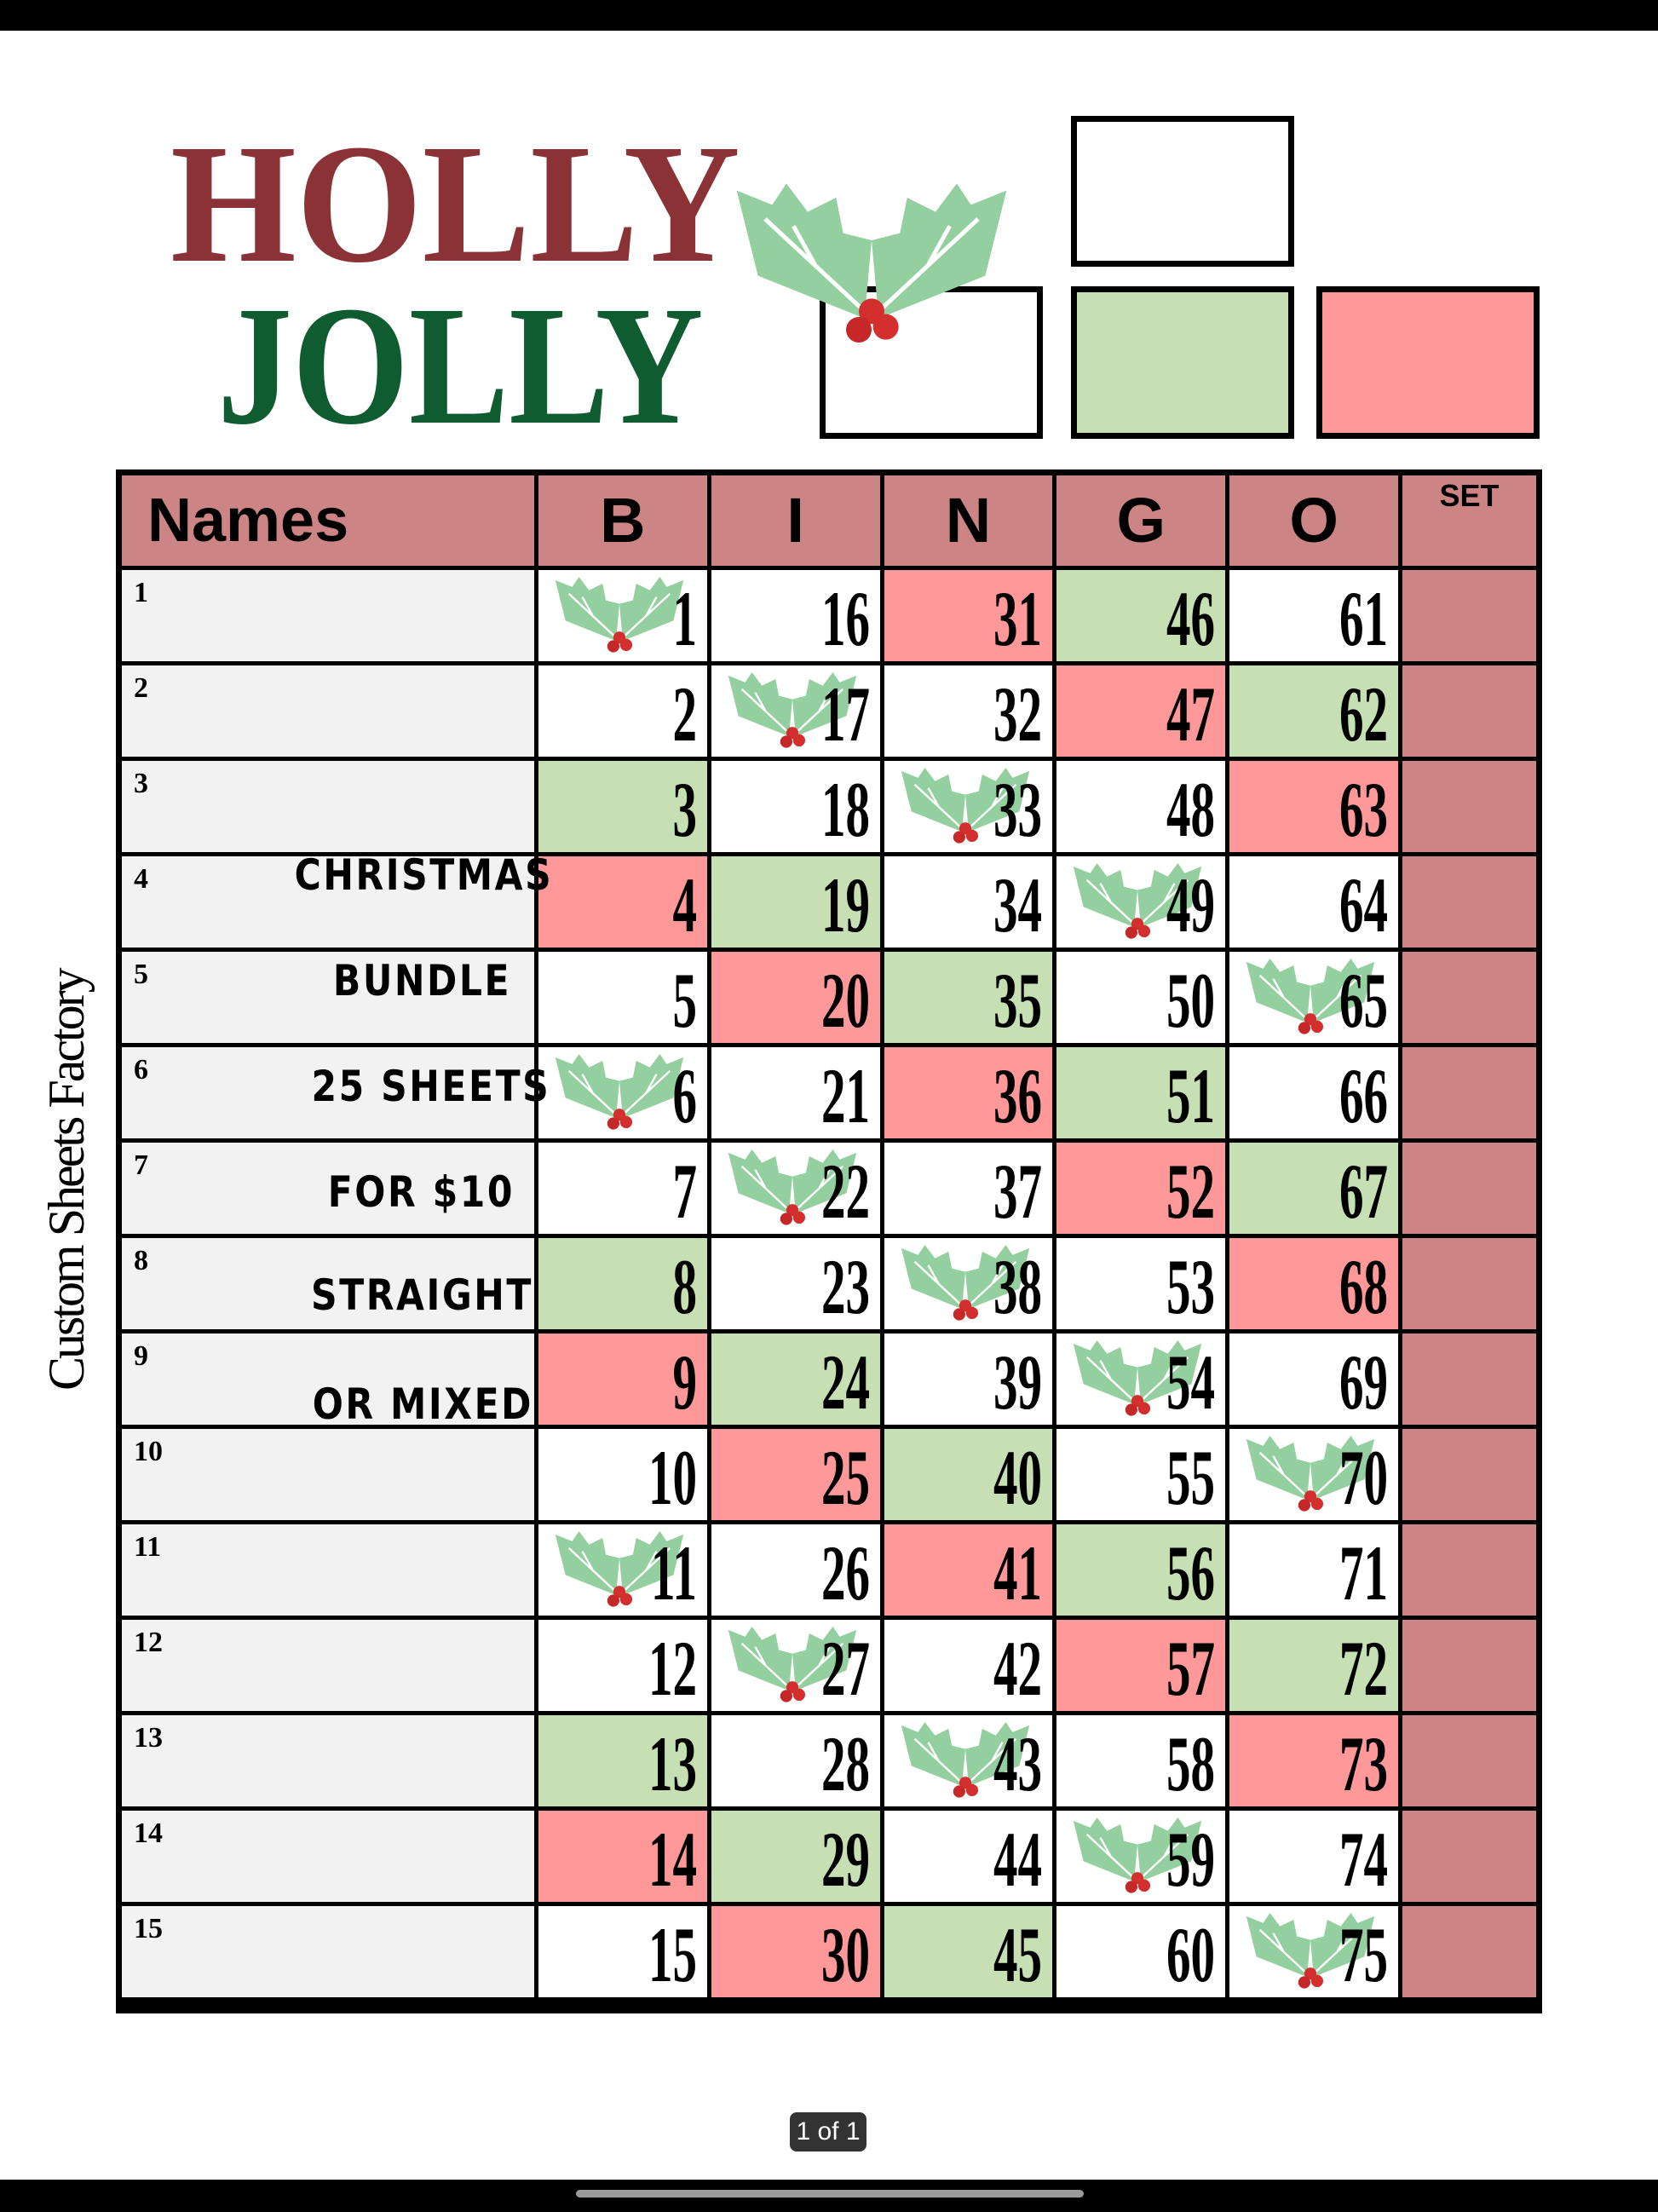  I want to click on row-number: 14, so click(148, 1833).